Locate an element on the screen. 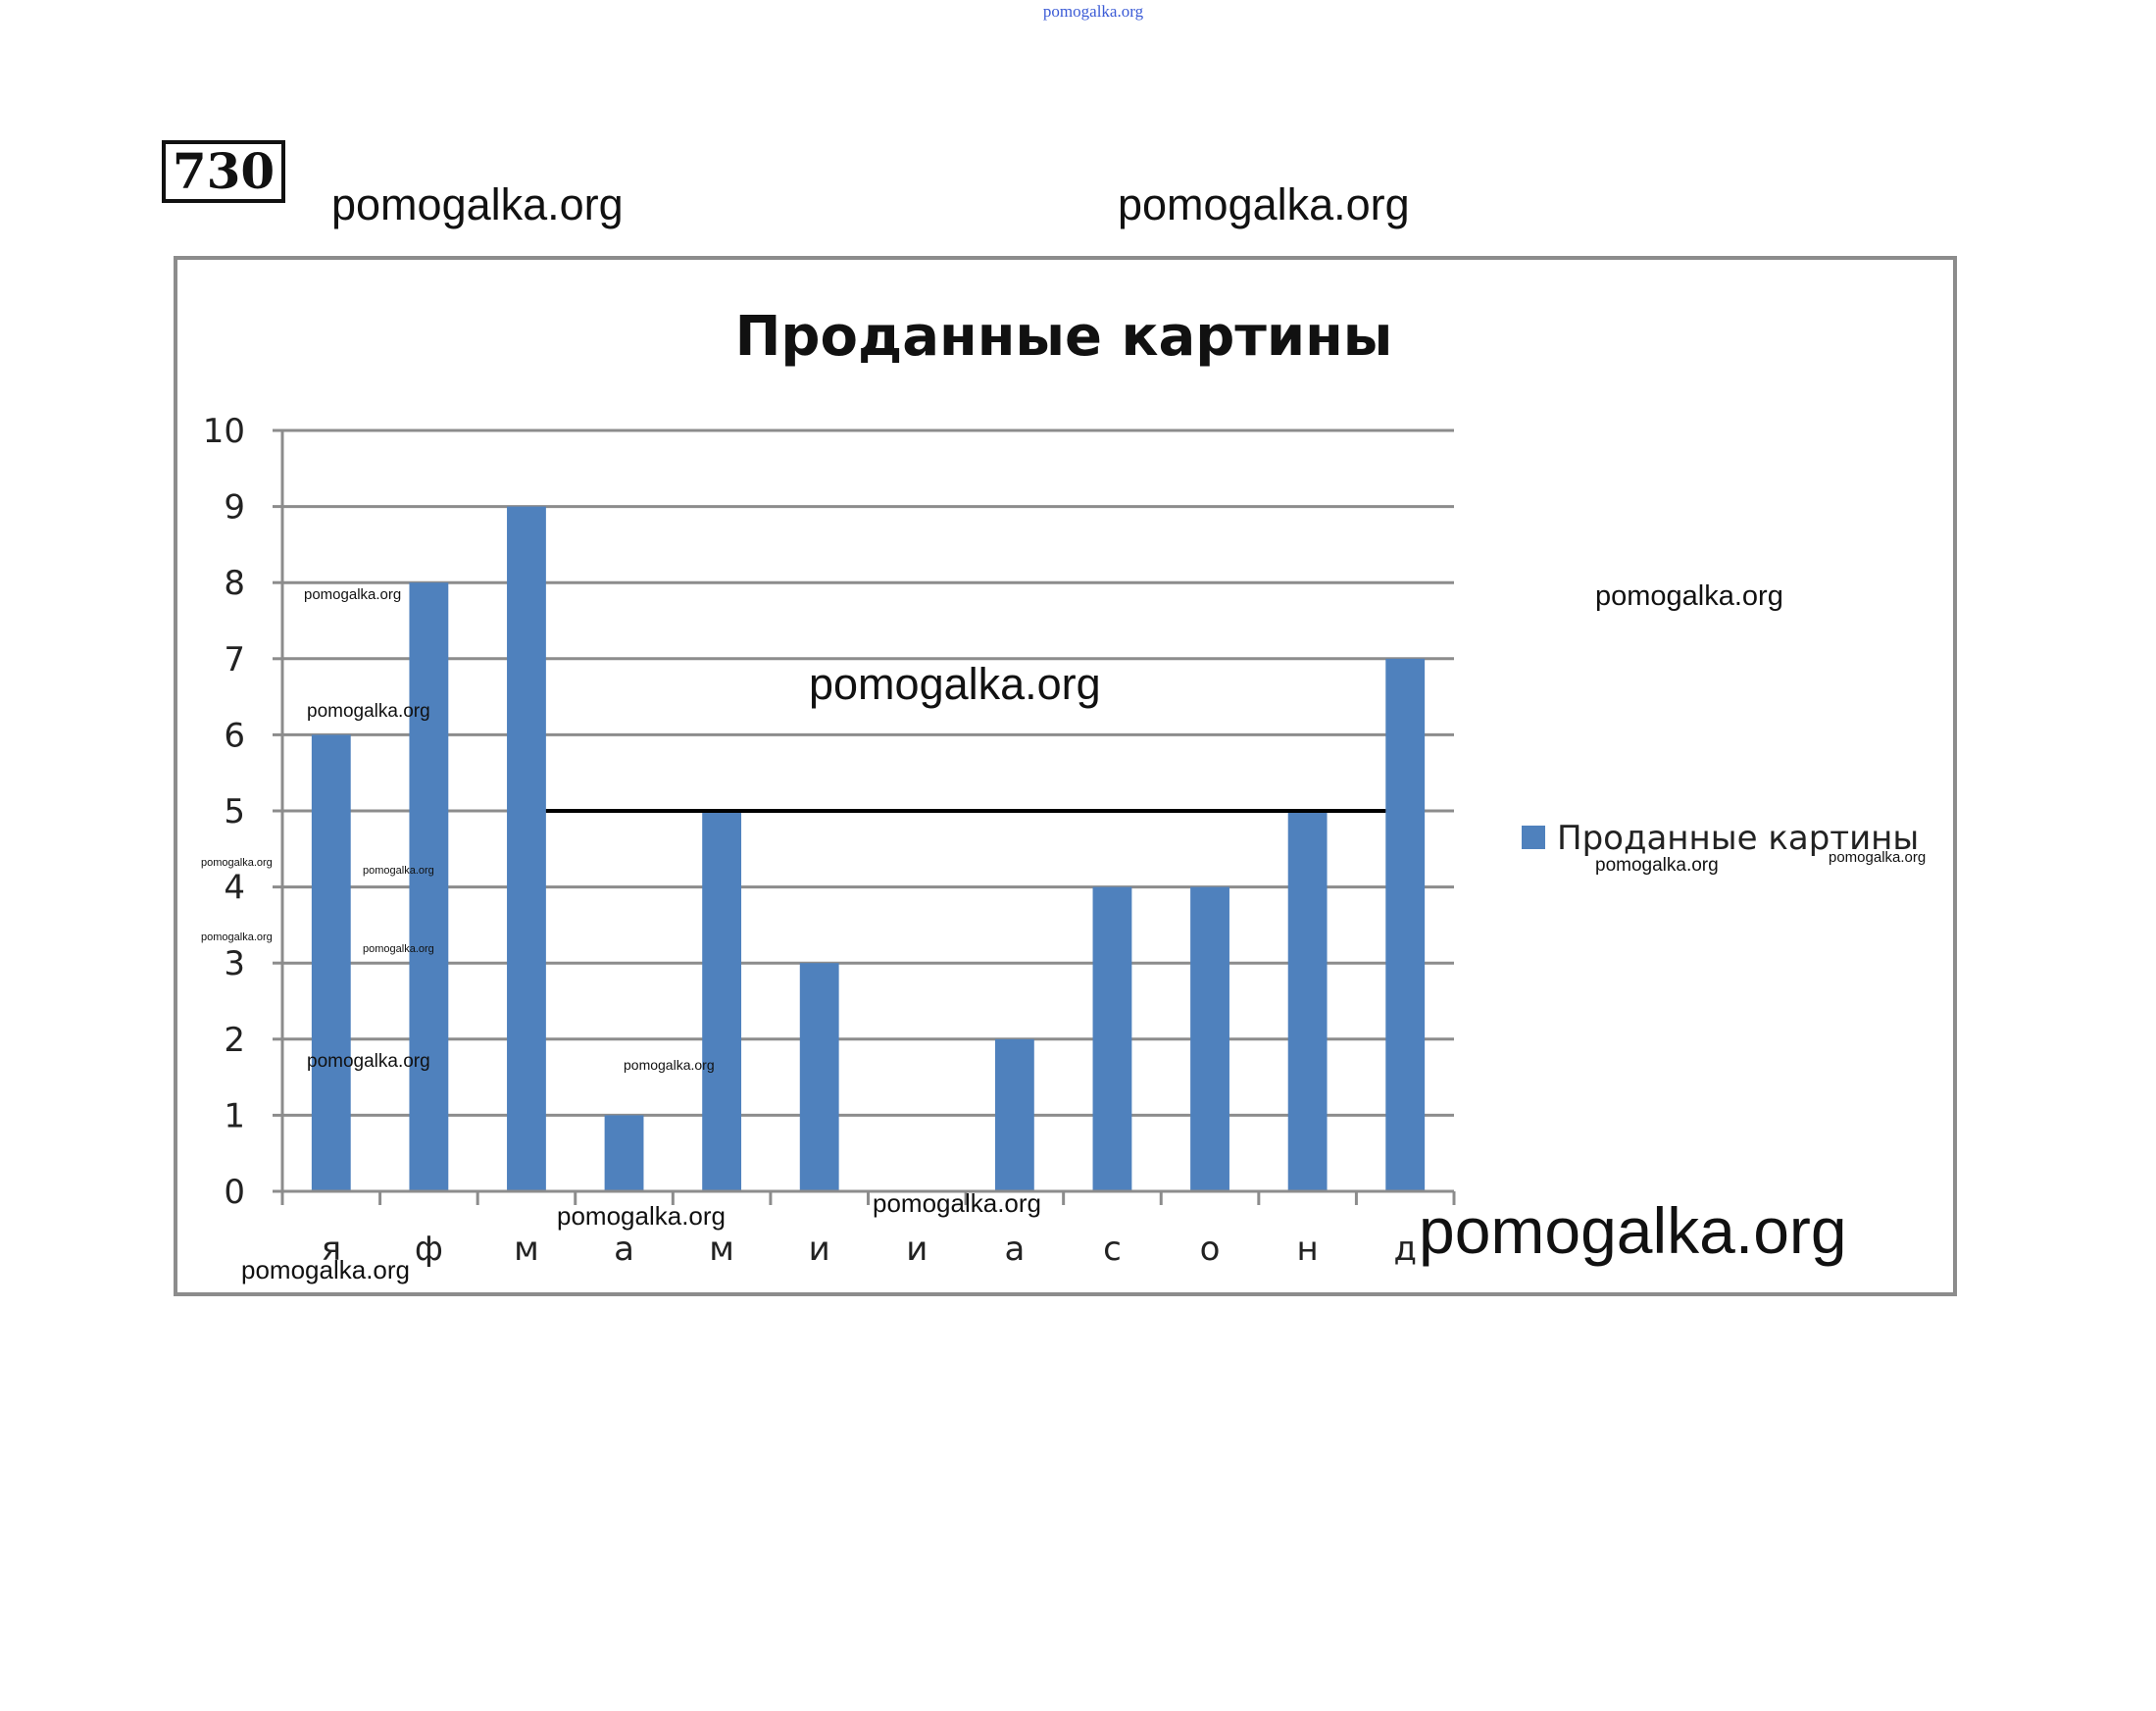 The height and width of the screenshot is (1711, 2156). y-tick-label: 7 is located at coordinates (234, 659).